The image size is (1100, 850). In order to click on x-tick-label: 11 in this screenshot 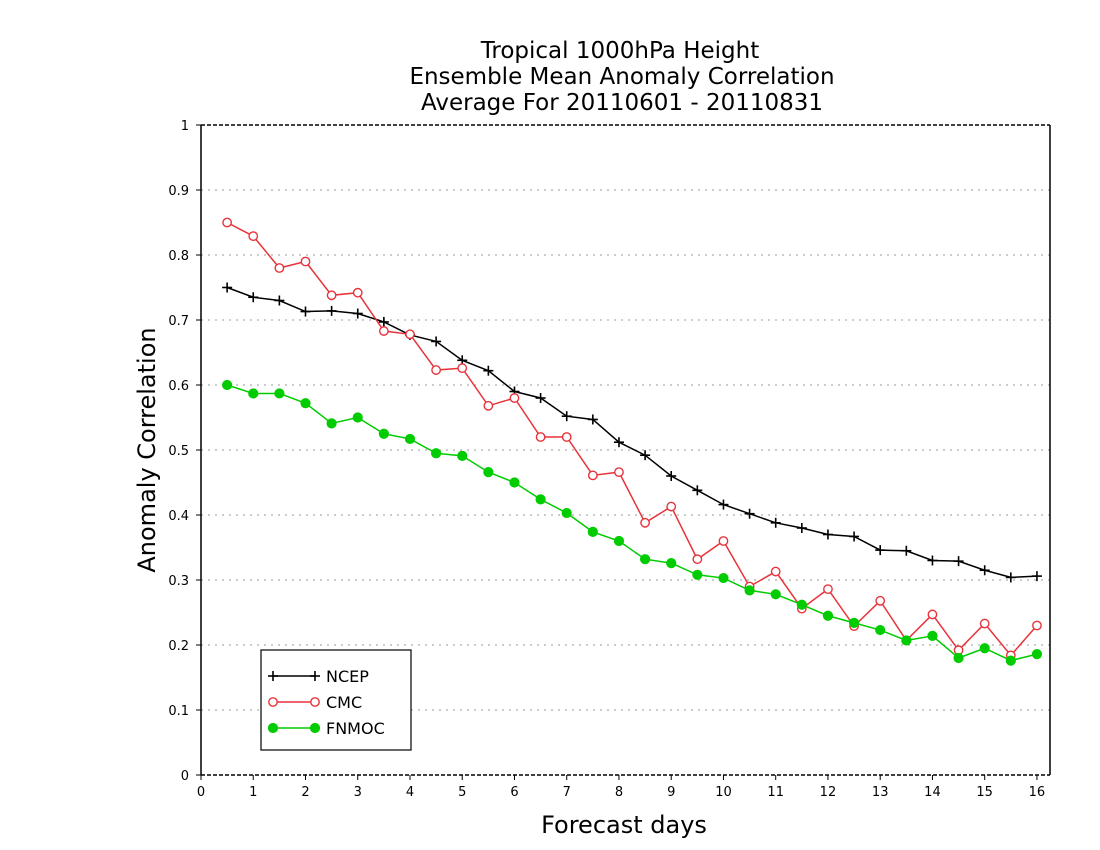, I will do `click(775, 792)`.